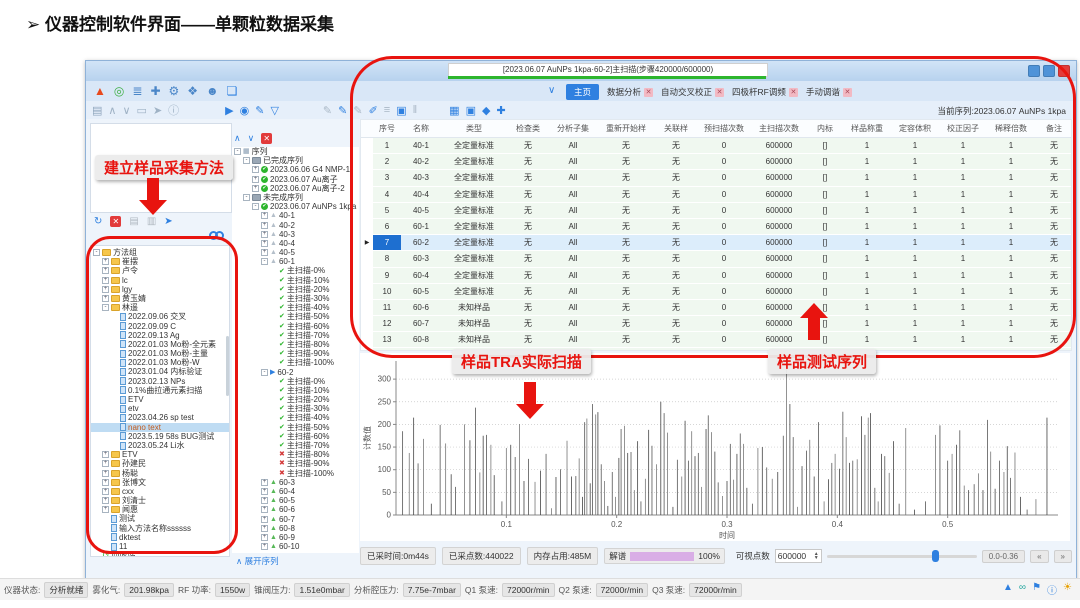 This screenshot has width=1080, height=608. Describe the element at coordinates (216, 235) in the screenshot. I see `binoculars-icon` at that location.